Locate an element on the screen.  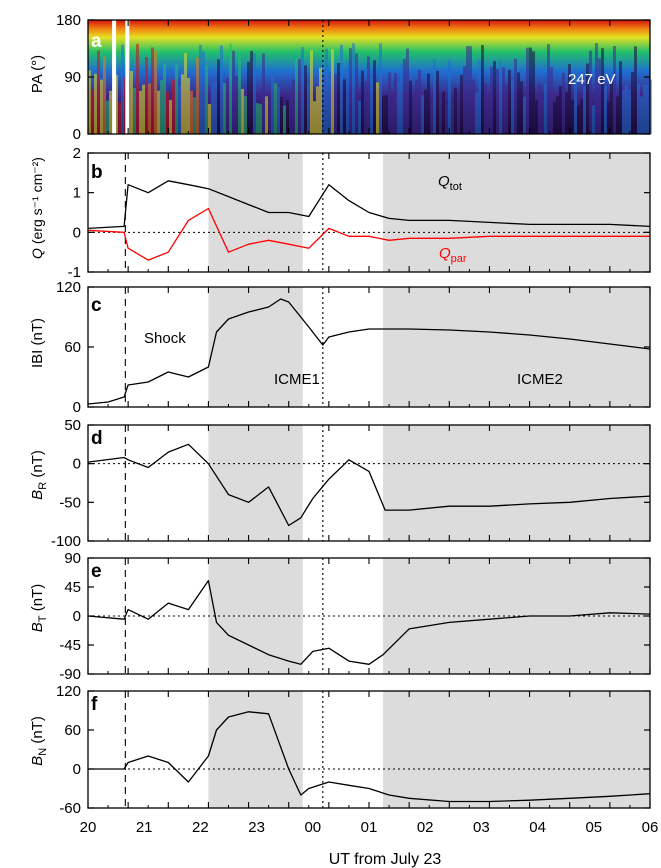
series-d is located at coordinates (369, 485).